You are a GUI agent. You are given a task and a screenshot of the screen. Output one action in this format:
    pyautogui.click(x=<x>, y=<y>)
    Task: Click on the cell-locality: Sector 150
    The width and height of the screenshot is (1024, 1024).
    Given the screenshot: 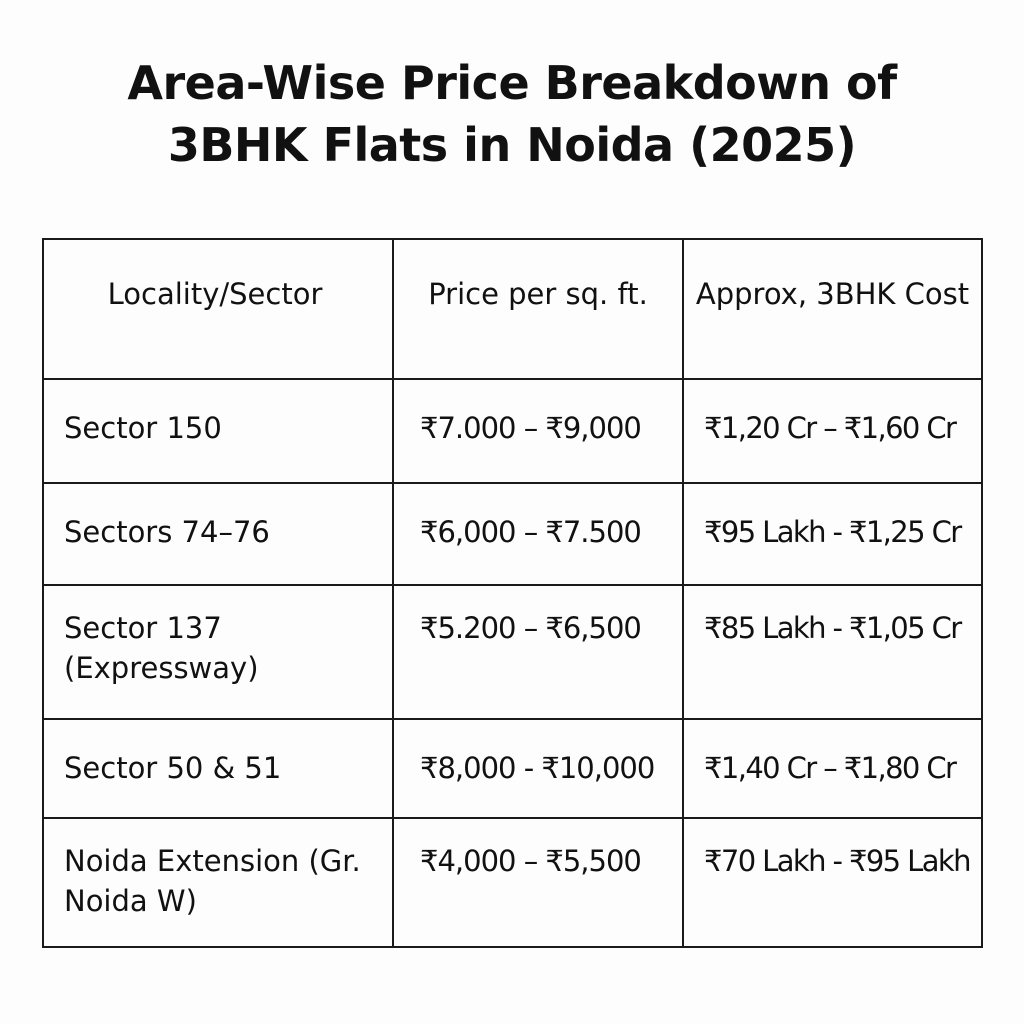 What is the action you would take?
    pyautogui.click(x=218, y=431)
    